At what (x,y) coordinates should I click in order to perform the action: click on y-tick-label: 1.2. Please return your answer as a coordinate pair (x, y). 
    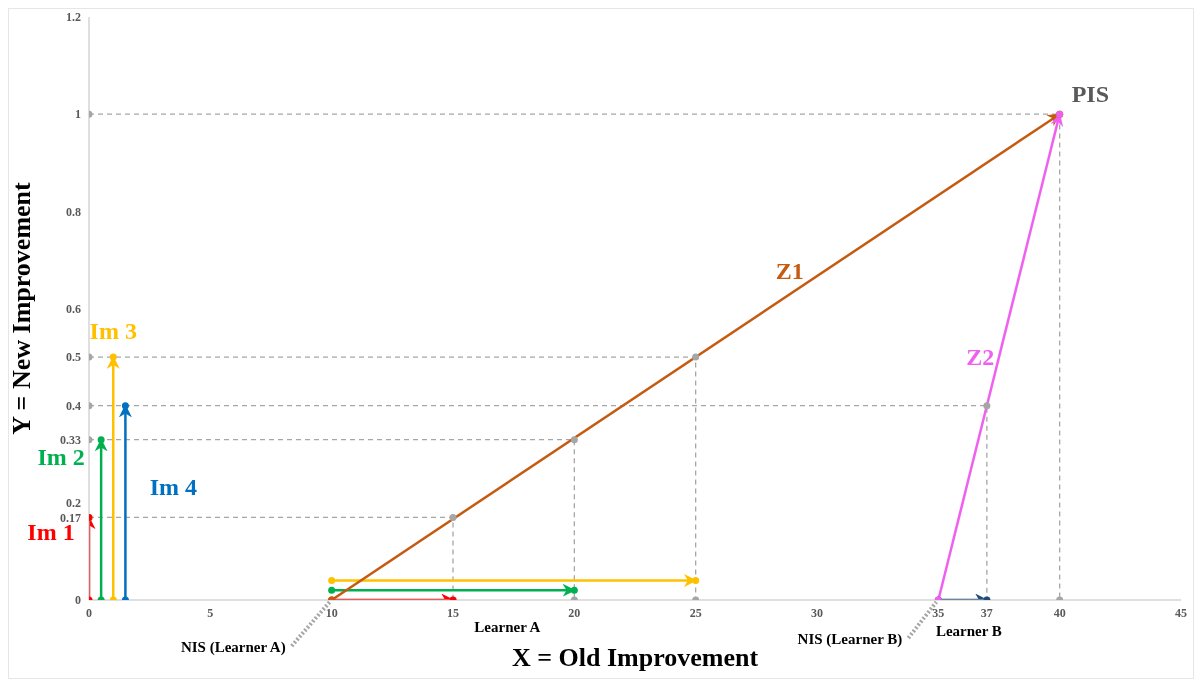
    Looking at the image, I should click on (73, 17).